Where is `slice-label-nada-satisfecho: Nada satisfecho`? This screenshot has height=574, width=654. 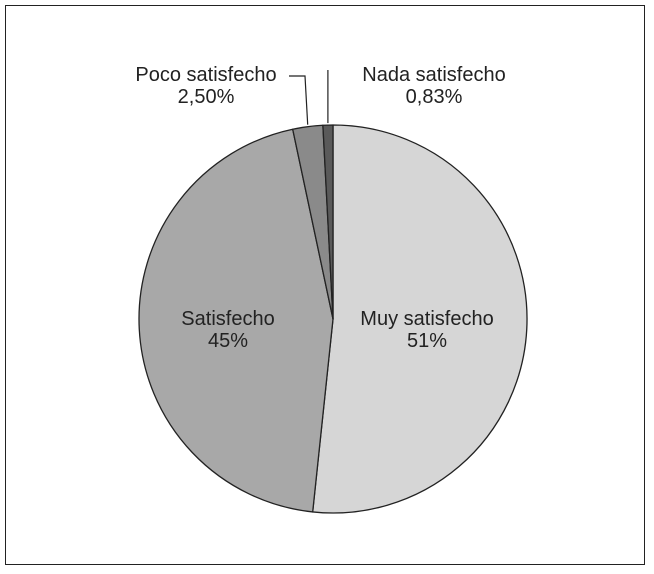 slice-label-nada-satisfecho: Nada satisfecho is located at coordinates (433, 75).